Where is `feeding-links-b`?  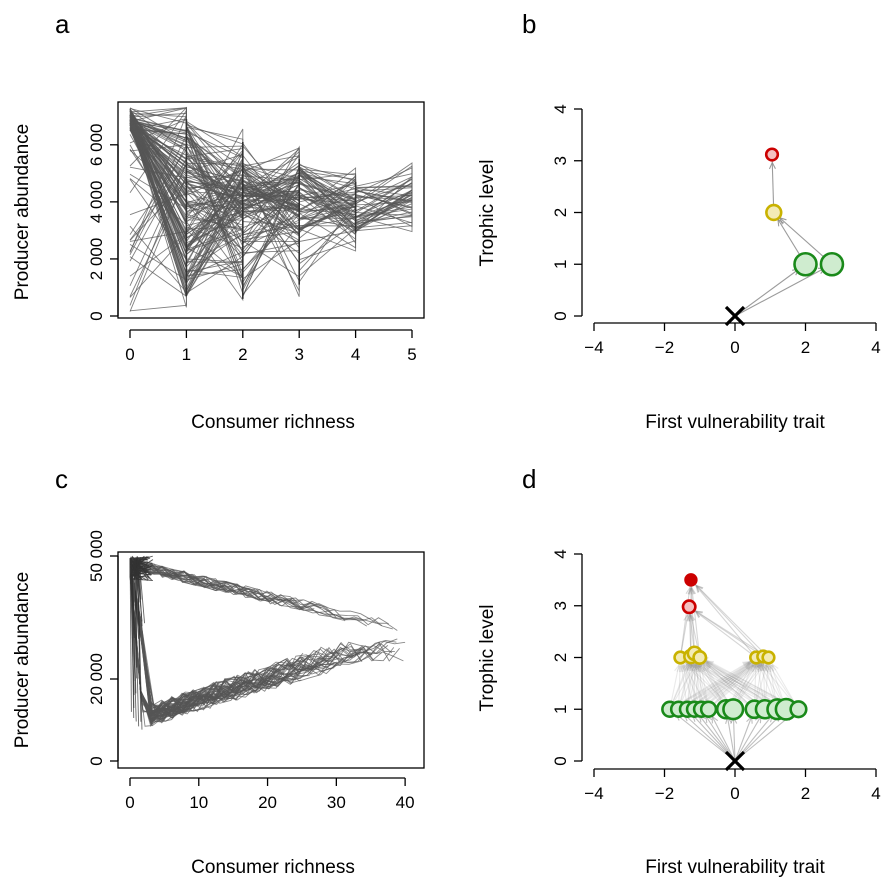 feeding-links-b is located at coordinates (783, 235).